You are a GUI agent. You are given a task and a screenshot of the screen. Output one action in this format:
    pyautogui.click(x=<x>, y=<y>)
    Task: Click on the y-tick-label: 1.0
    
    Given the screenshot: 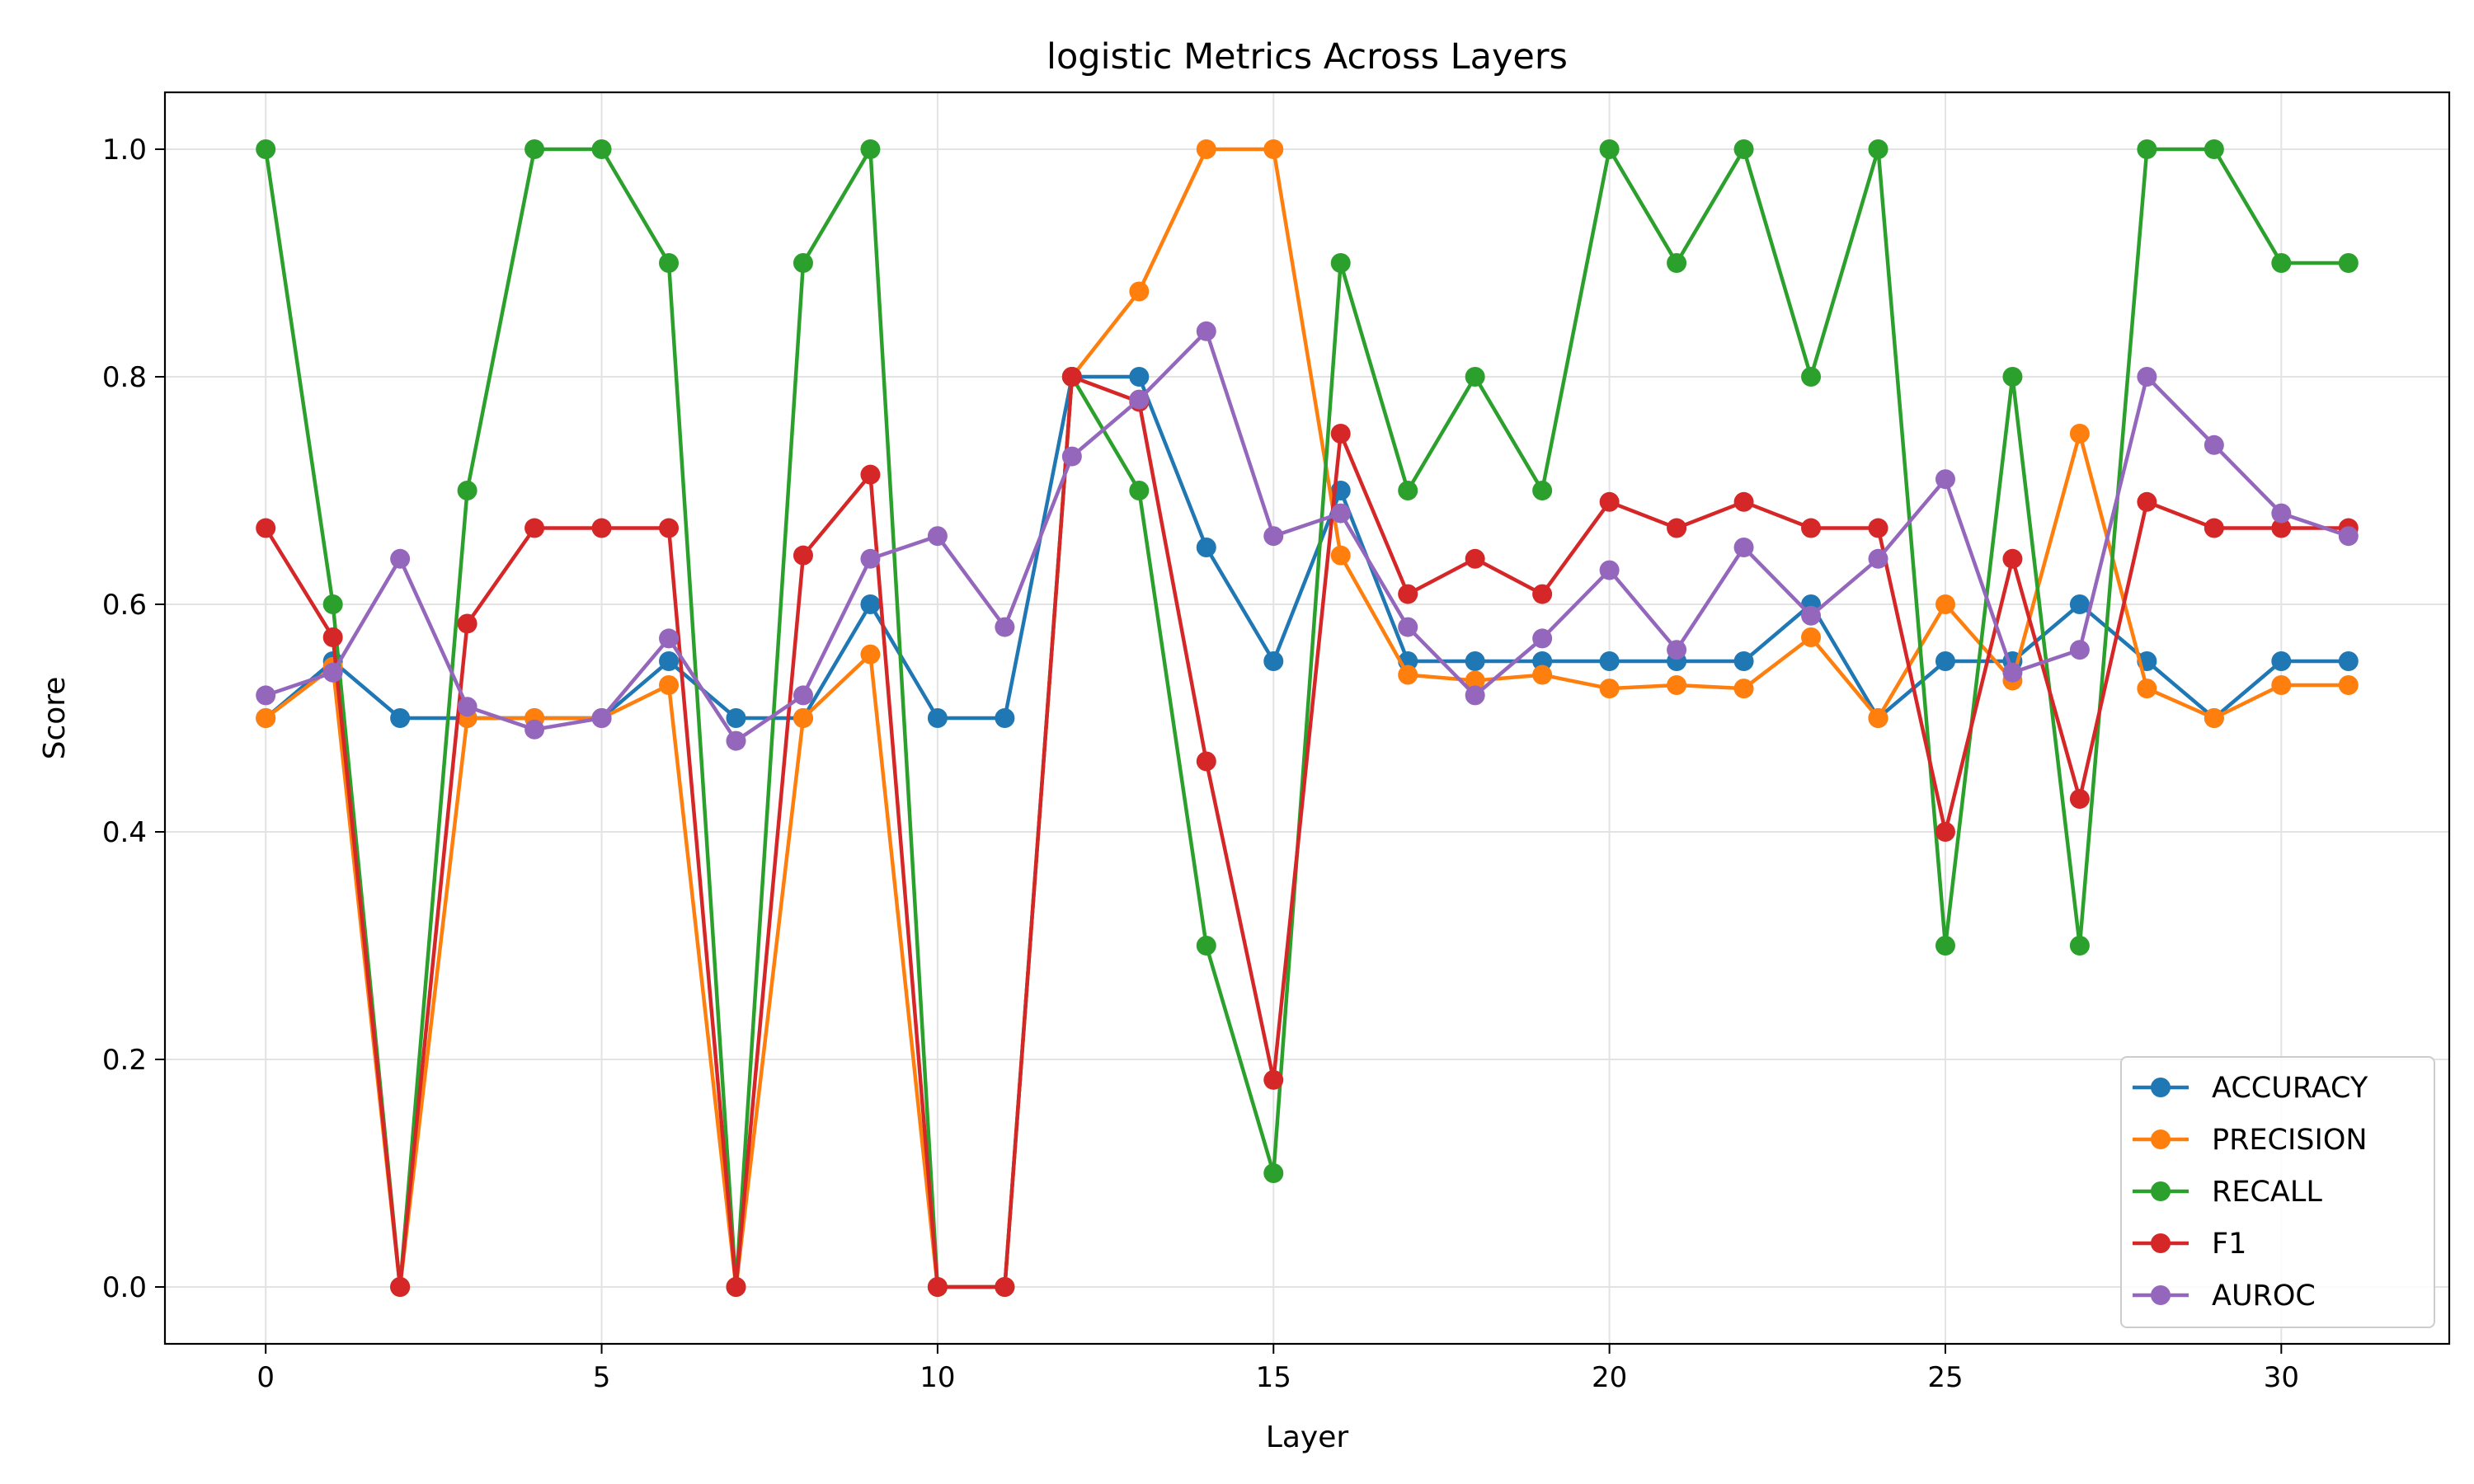 What is the action you would take?
    pyautogui.click(x=124, y=150)
    